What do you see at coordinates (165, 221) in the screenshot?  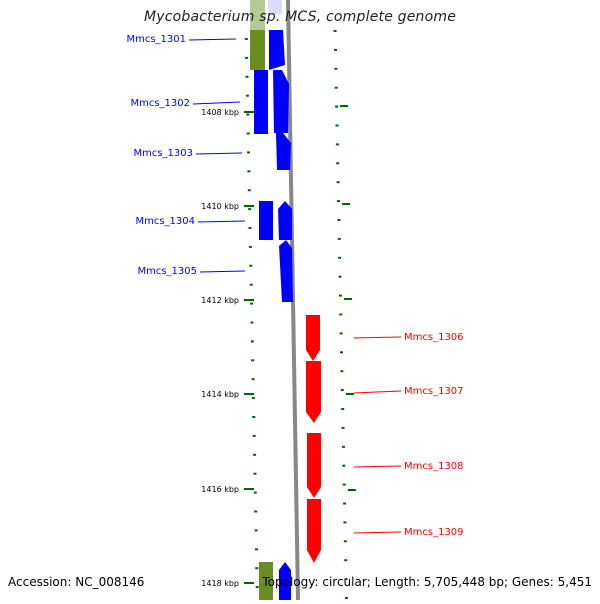 I see `gene-label-left: Mmcs_1304` at bounding box center [165, 221].